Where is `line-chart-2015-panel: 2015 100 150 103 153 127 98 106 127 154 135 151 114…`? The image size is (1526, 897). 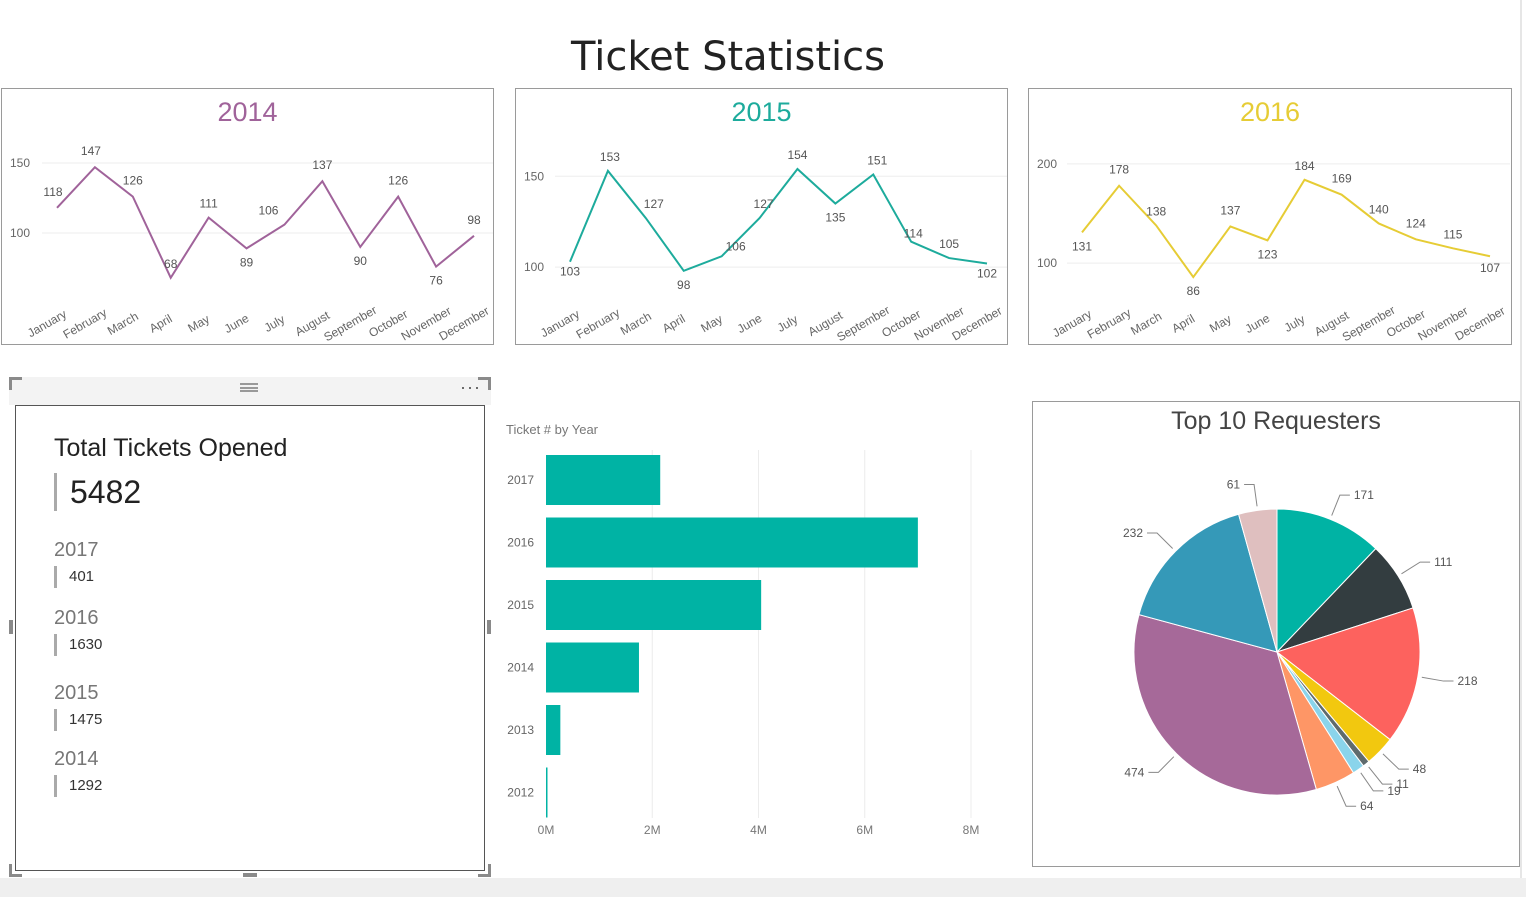 line-chart-2015-panel: 2015 100 150 103 153 127 98 106 127 154 135 151 114… is located at coordinates (761, 216).